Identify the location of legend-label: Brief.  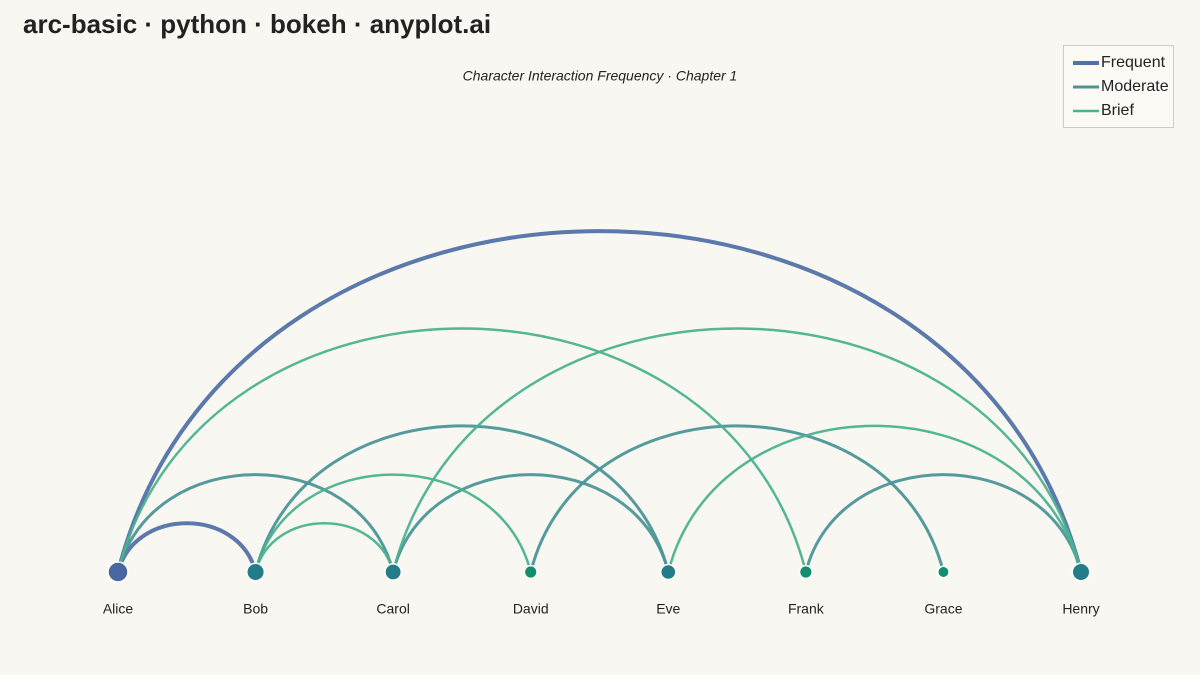
(1117, 110).